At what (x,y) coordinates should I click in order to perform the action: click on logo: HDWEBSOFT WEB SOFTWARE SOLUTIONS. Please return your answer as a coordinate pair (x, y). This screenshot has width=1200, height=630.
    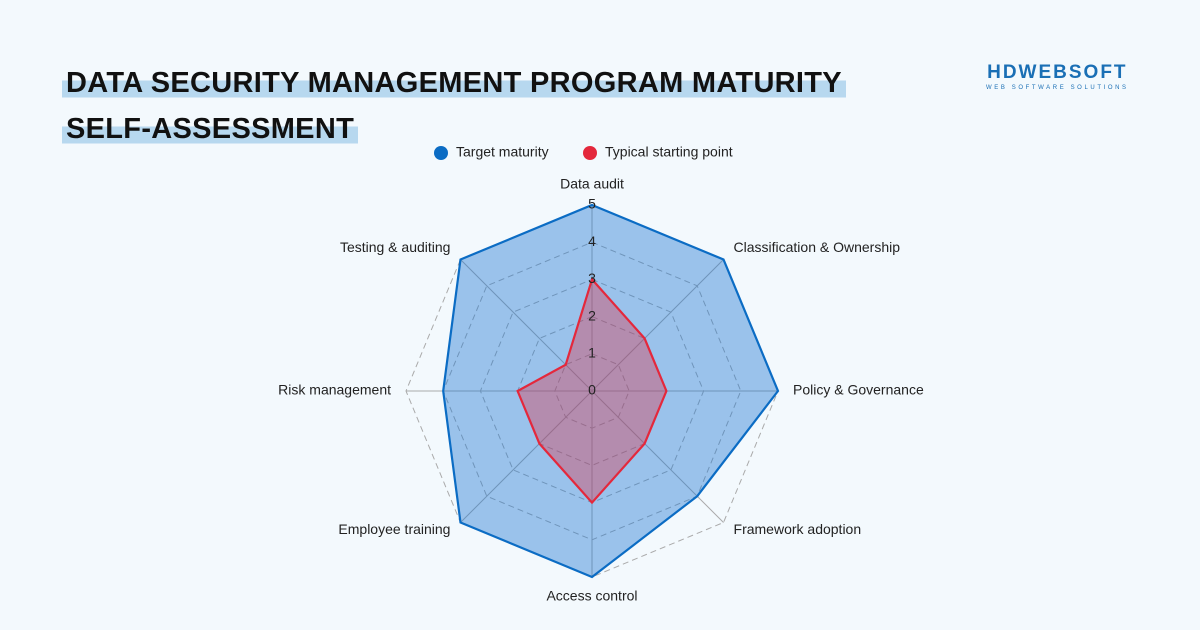
    Looking at the image, I should click on (1057, 76).